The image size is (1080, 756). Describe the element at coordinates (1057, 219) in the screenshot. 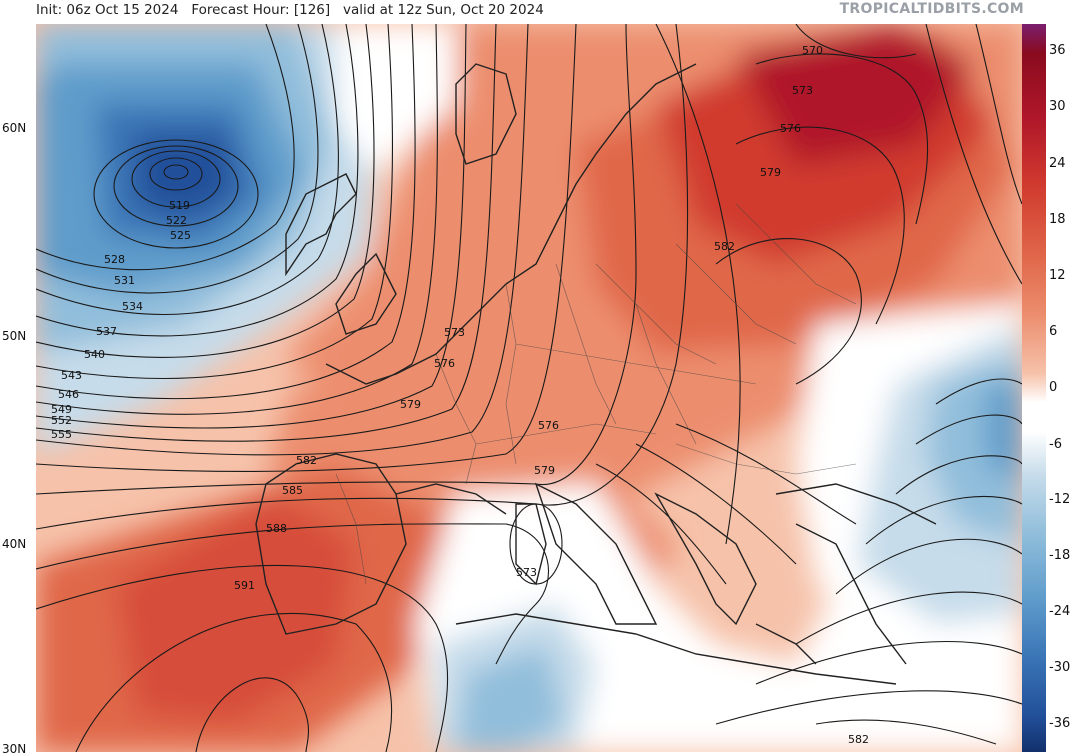

I see `colorbar-tick-18: 18` at that location.